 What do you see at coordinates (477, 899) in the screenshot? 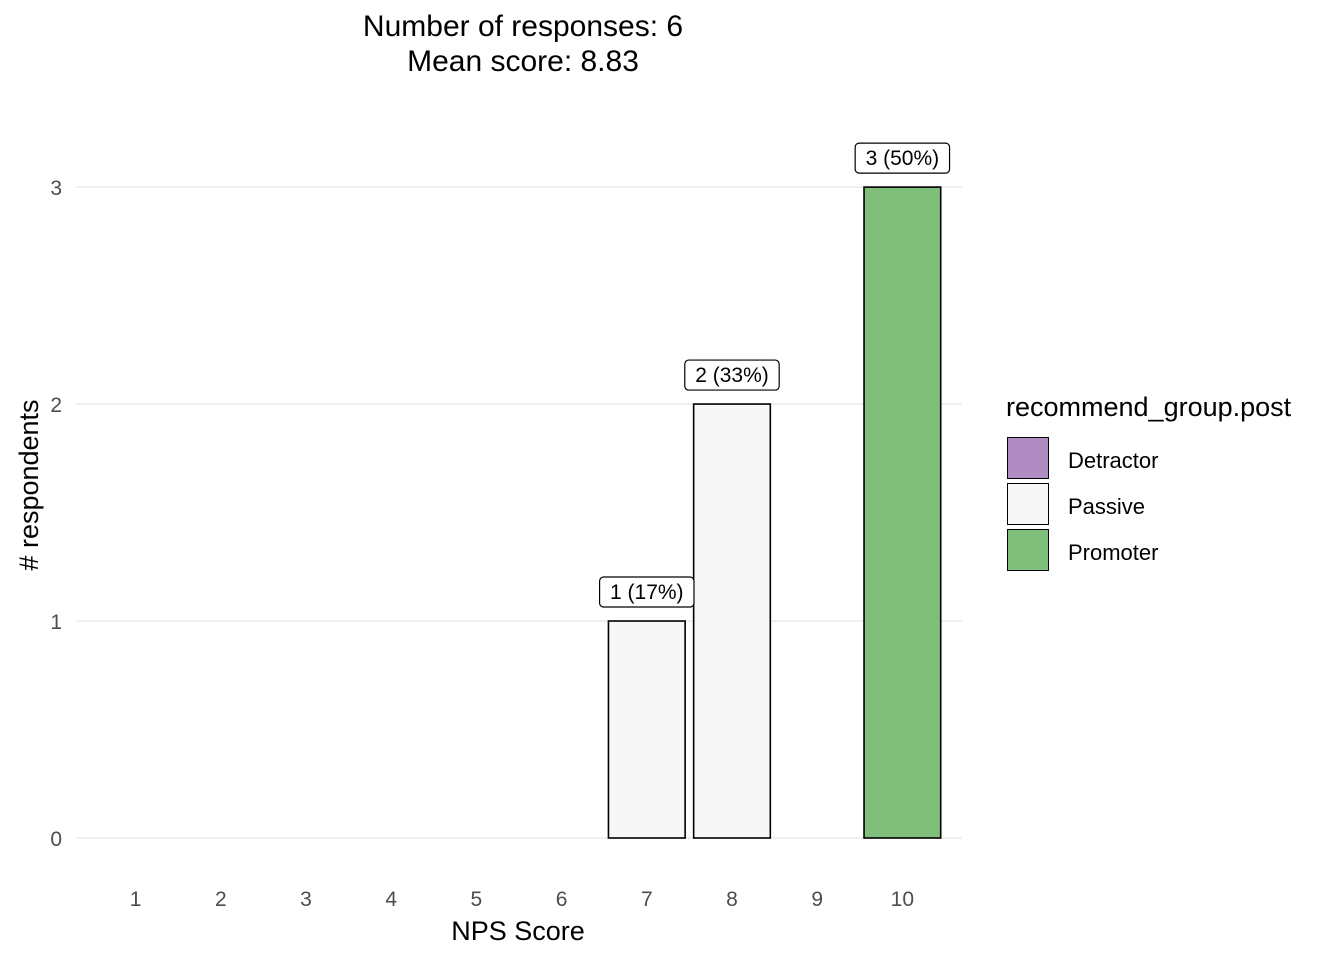
I see `x-tick-label-5: 5` at bounding box center [477, 899].